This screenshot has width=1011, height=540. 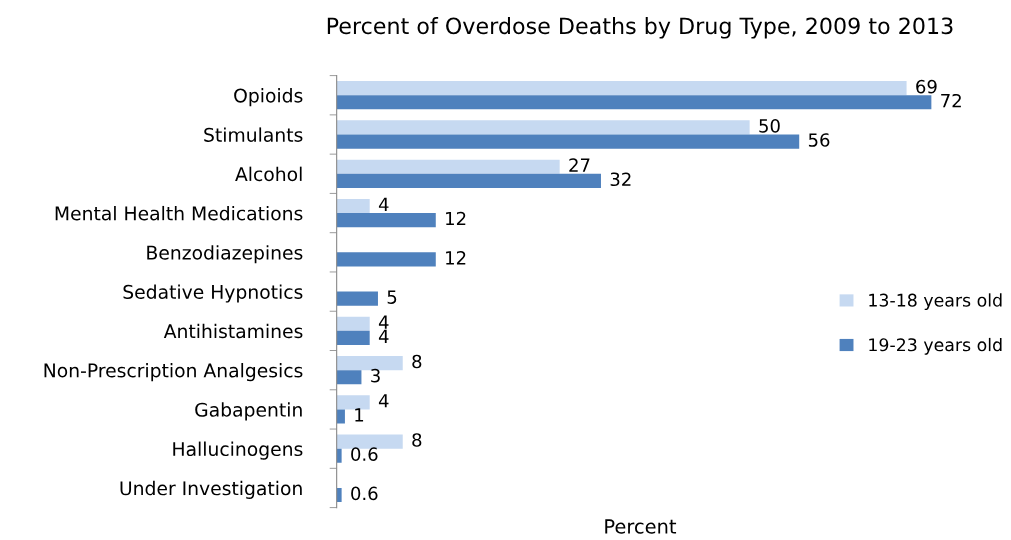 What do you see at coordinates (640, 28) in the screenshot?
I see `chart-title: Percent of Overdose Deaths by Drug Type, 2009 to 2013` at bounding box center [640, 28].